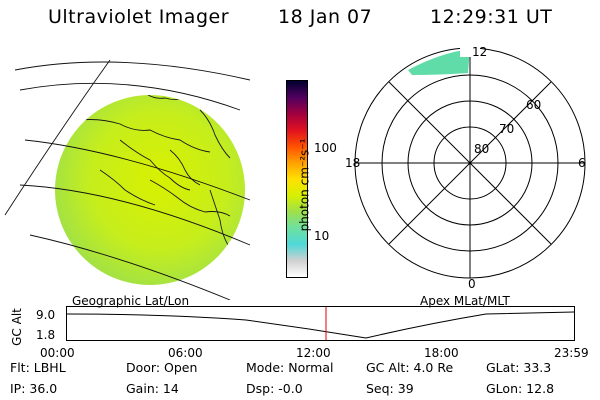 This screenshot has height=400, width=600. I want to click on colorbar-tick-10: 10, so click(322, 236).